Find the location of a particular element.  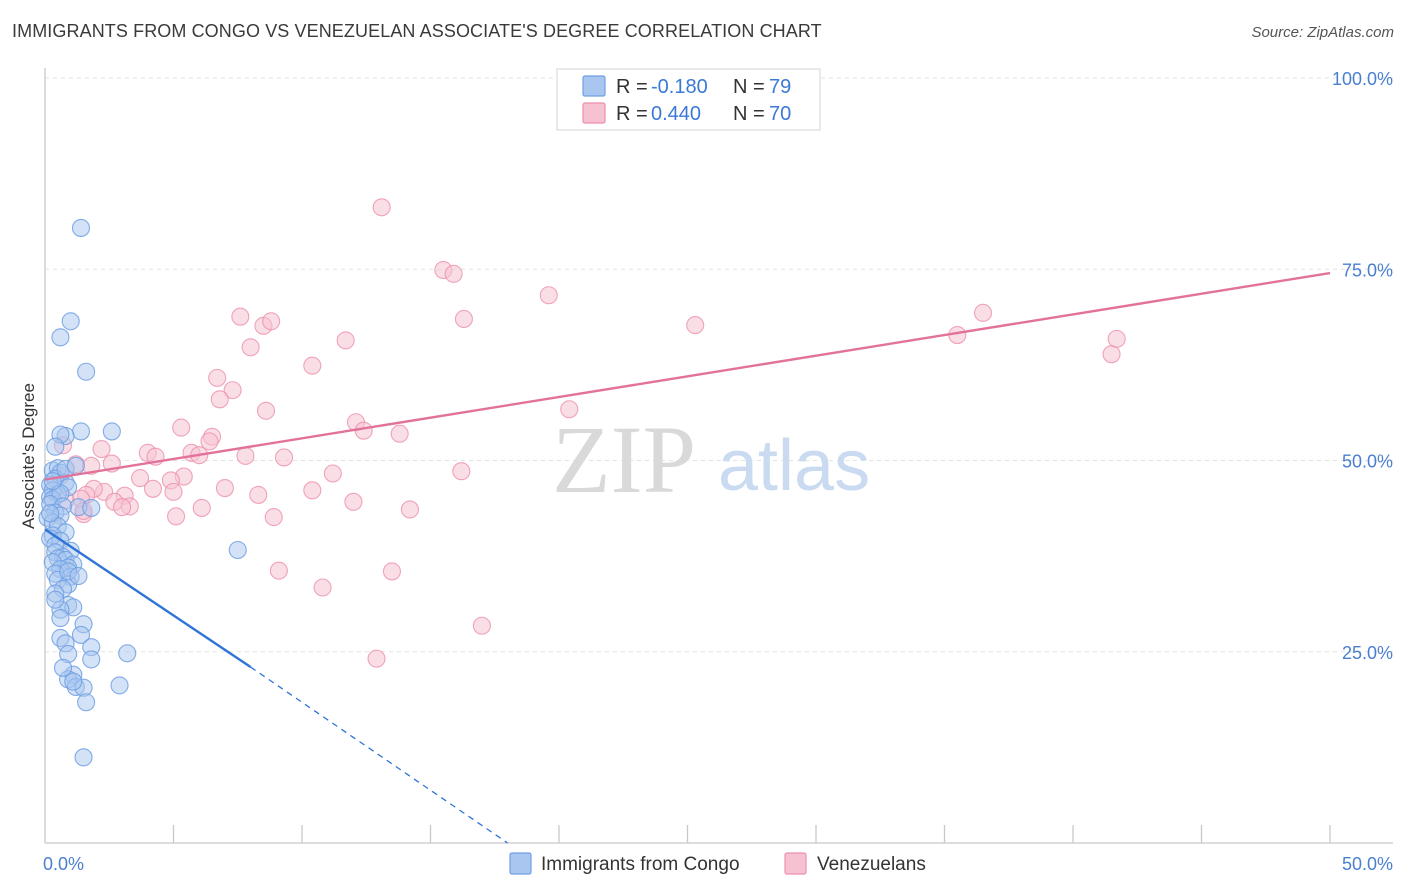

congo-trend-extension is located at coordinates (379, 755).